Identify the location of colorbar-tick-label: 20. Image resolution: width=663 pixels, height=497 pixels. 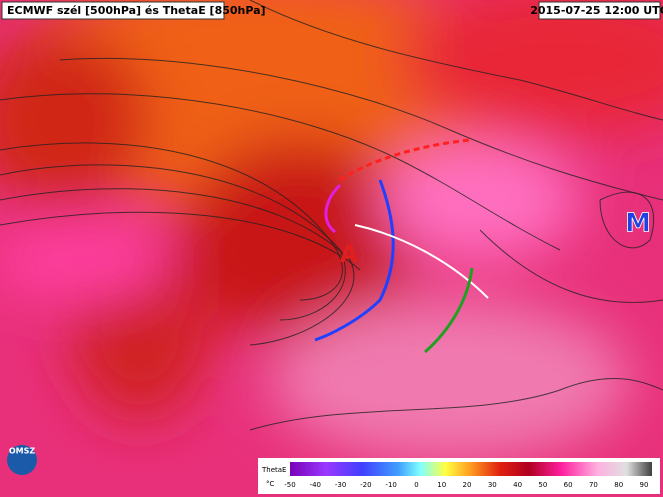
(467, 485).